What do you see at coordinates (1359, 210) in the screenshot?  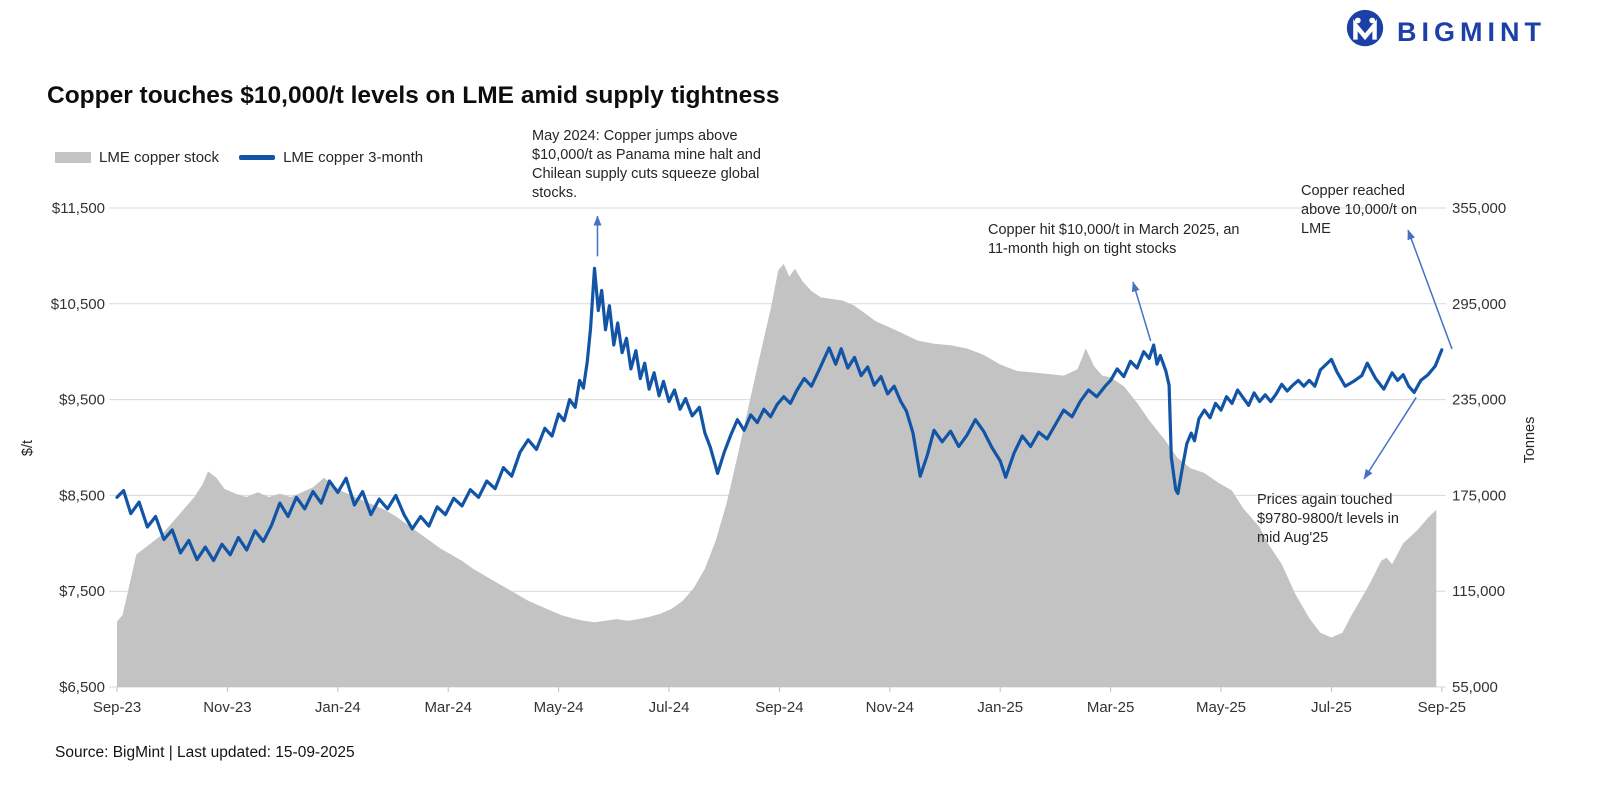 I see `annotation-sep-2025: Copper reached above 10,000/t on LME` at bounding box center [1359, 210].